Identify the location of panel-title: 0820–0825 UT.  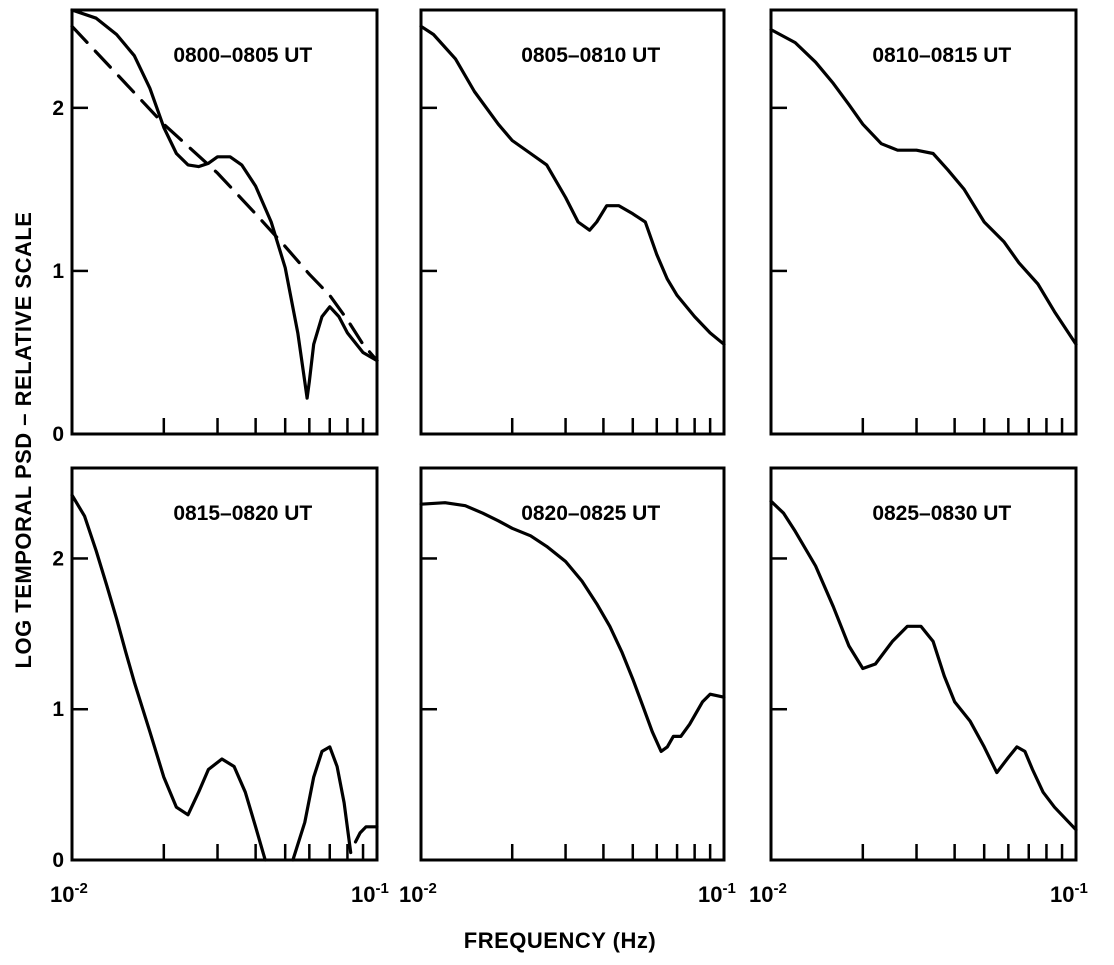
(590, 513).